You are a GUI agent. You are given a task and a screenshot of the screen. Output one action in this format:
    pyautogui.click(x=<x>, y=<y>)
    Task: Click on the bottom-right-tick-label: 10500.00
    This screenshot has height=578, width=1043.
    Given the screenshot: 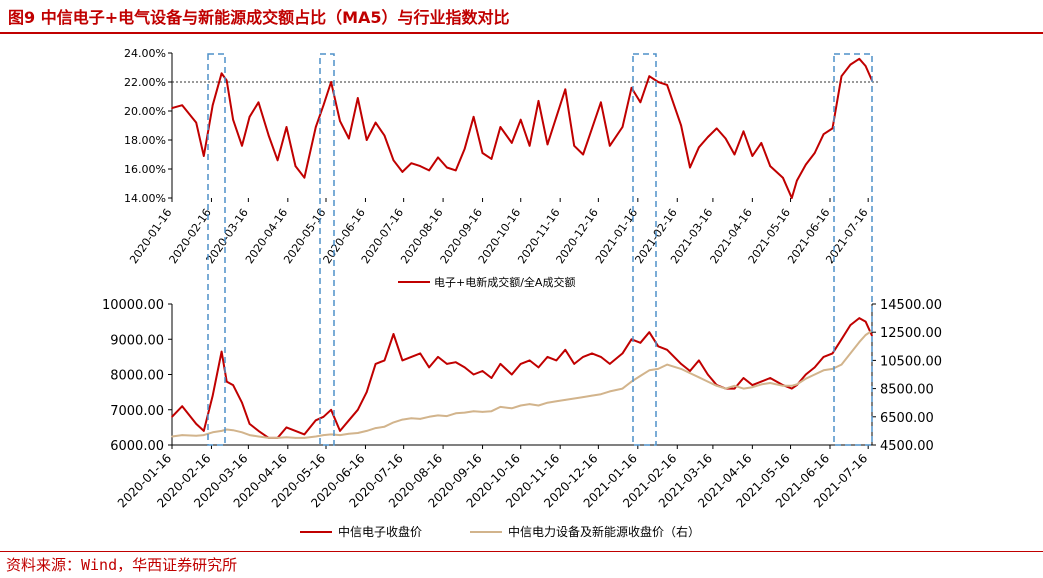 What is the action you would take?
    pyautogui.click(x=911, y=361)
    